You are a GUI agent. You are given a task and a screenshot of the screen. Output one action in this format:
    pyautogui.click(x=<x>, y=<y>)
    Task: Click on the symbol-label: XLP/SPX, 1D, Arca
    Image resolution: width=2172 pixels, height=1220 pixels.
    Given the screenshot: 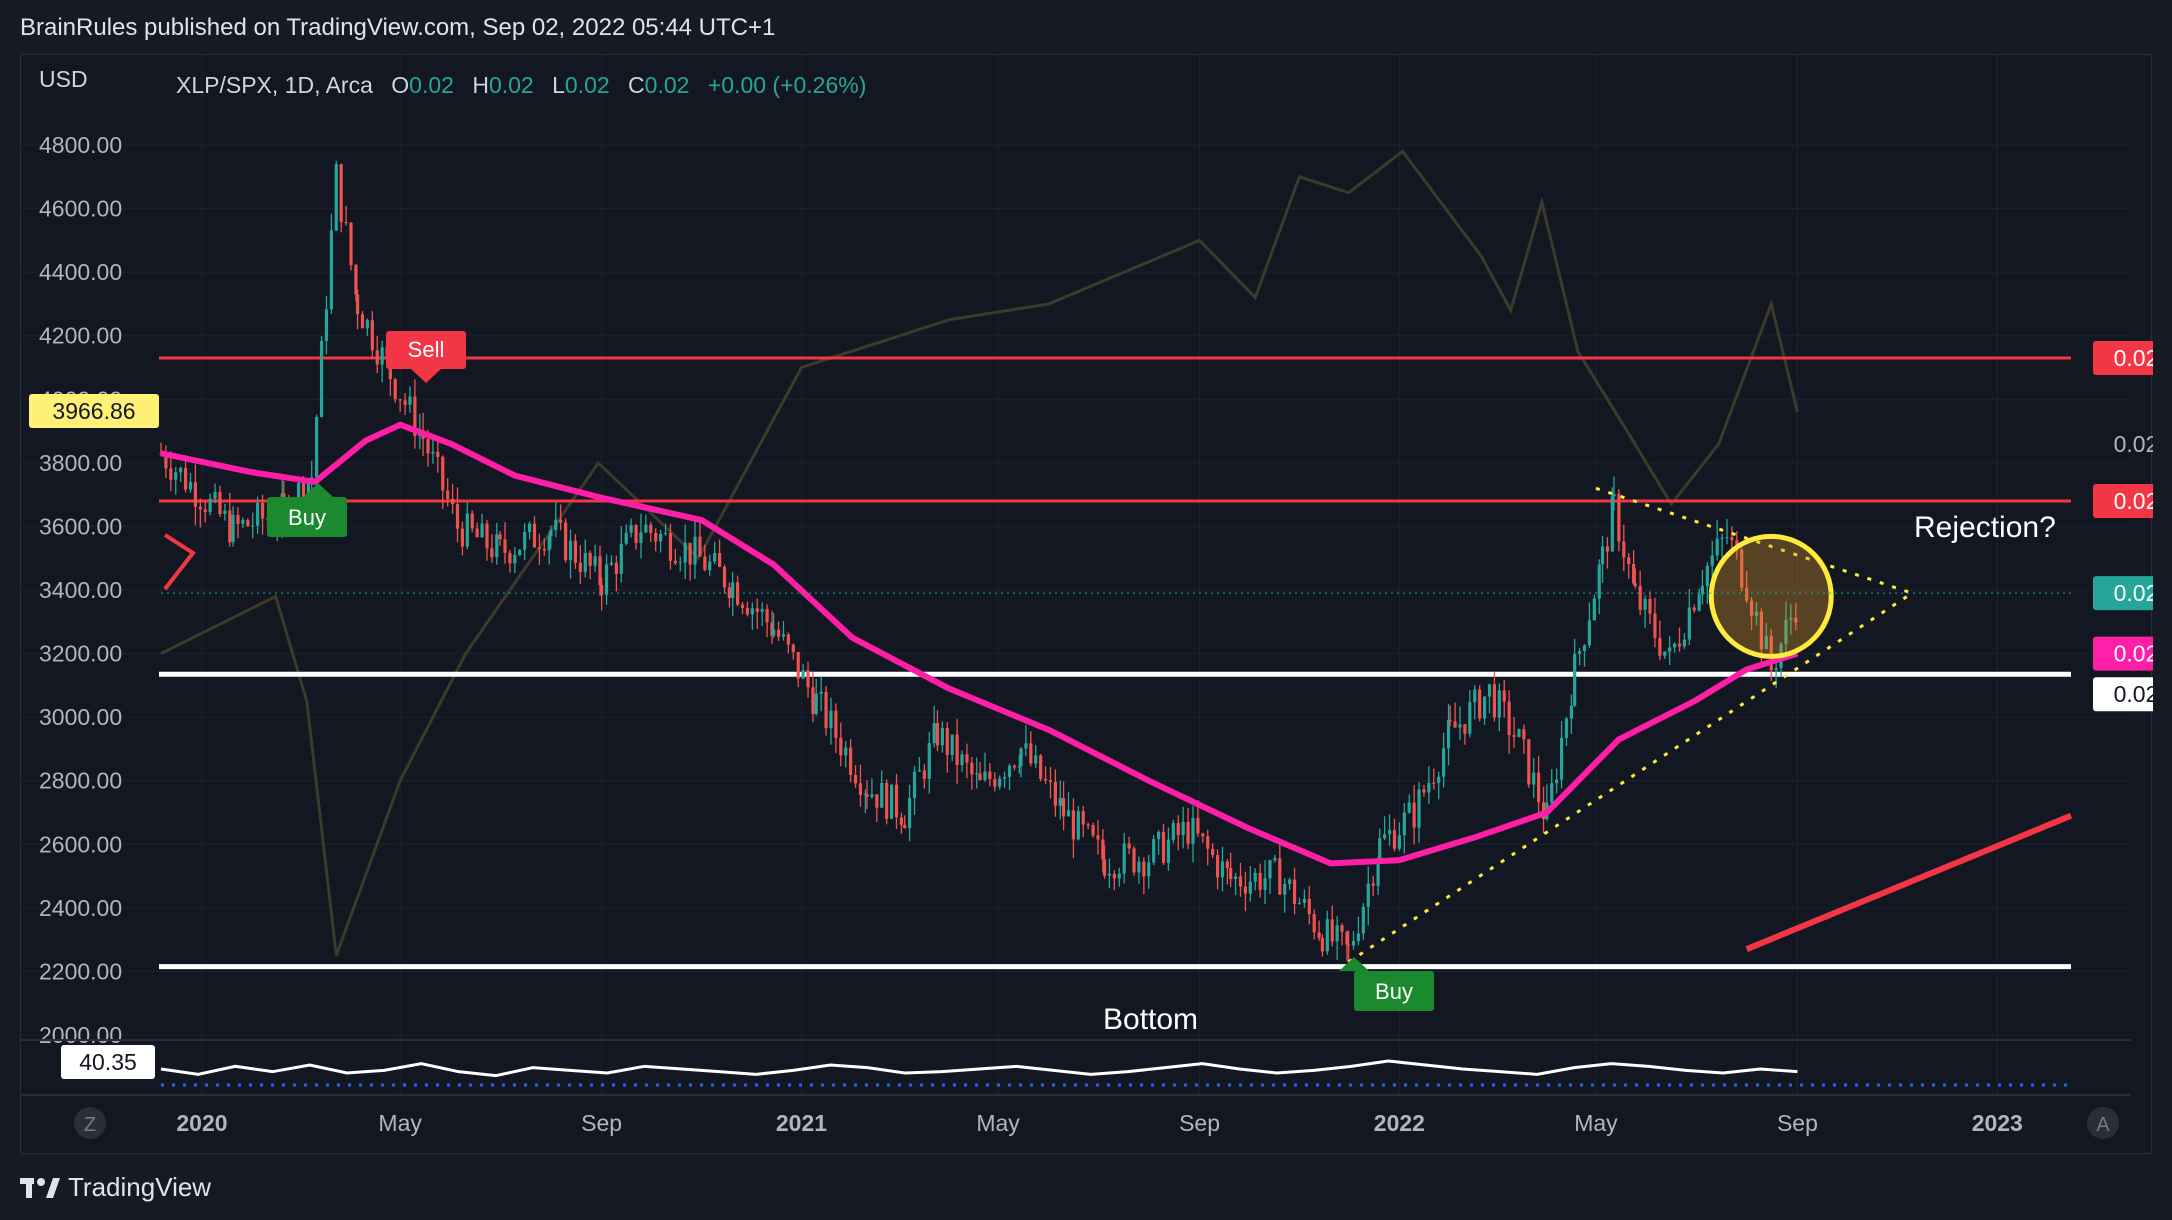 What is the action you would take?
    pyautogui.click(x=274, y=85)
    